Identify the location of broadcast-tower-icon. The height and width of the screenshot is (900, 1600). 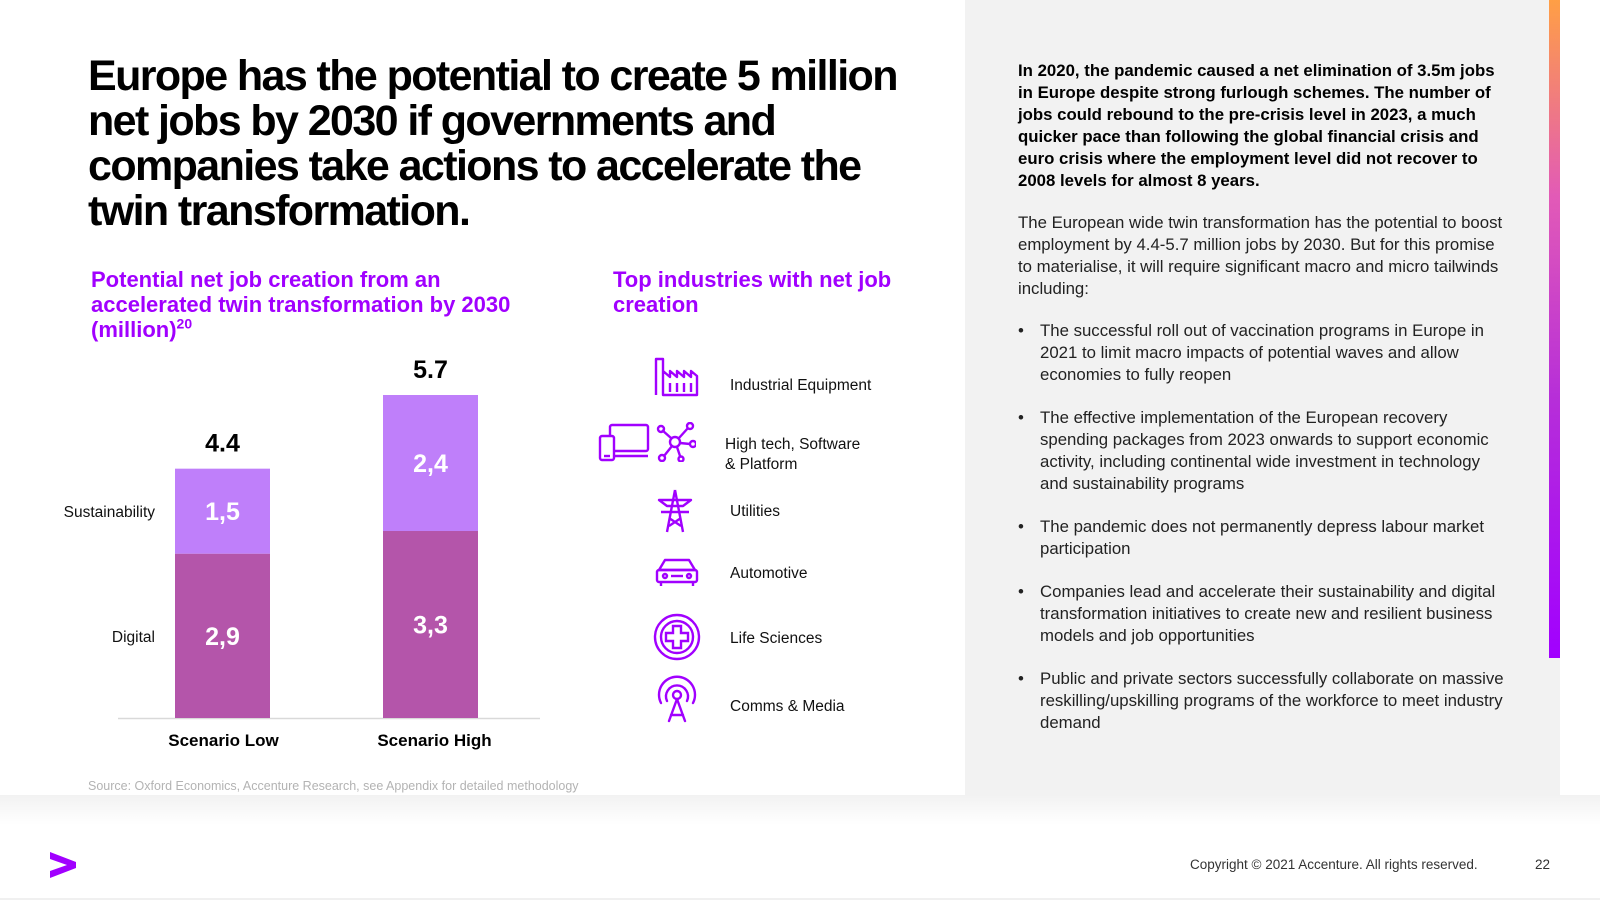
(677, 699).